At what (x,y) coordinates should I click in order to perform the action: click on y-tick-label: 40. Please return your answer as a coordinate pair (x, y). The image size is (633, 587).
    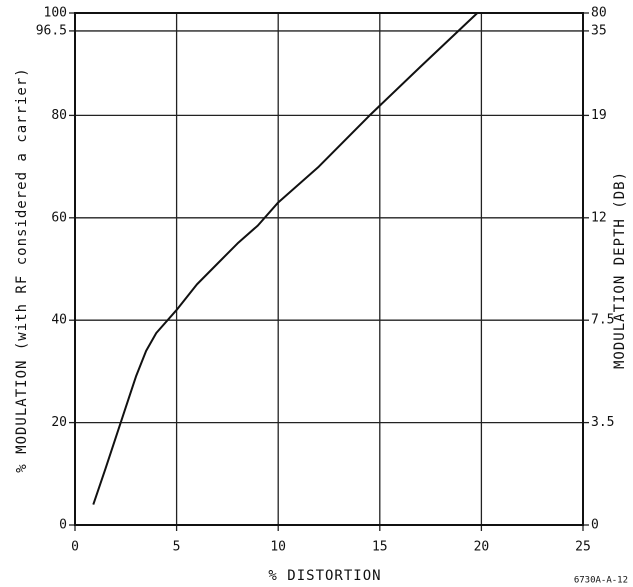
    Looking at the image, I should click on (59, 320).